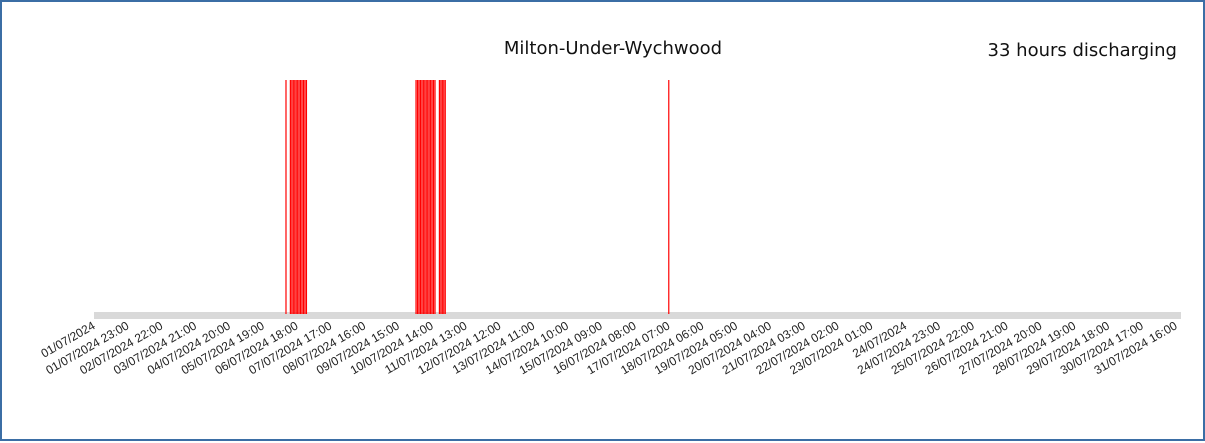 Image resolution: width=1205 pixels, height=443 pixels. I want to click on discharge-summary: 33 hours discharging, so click(1082, 50).